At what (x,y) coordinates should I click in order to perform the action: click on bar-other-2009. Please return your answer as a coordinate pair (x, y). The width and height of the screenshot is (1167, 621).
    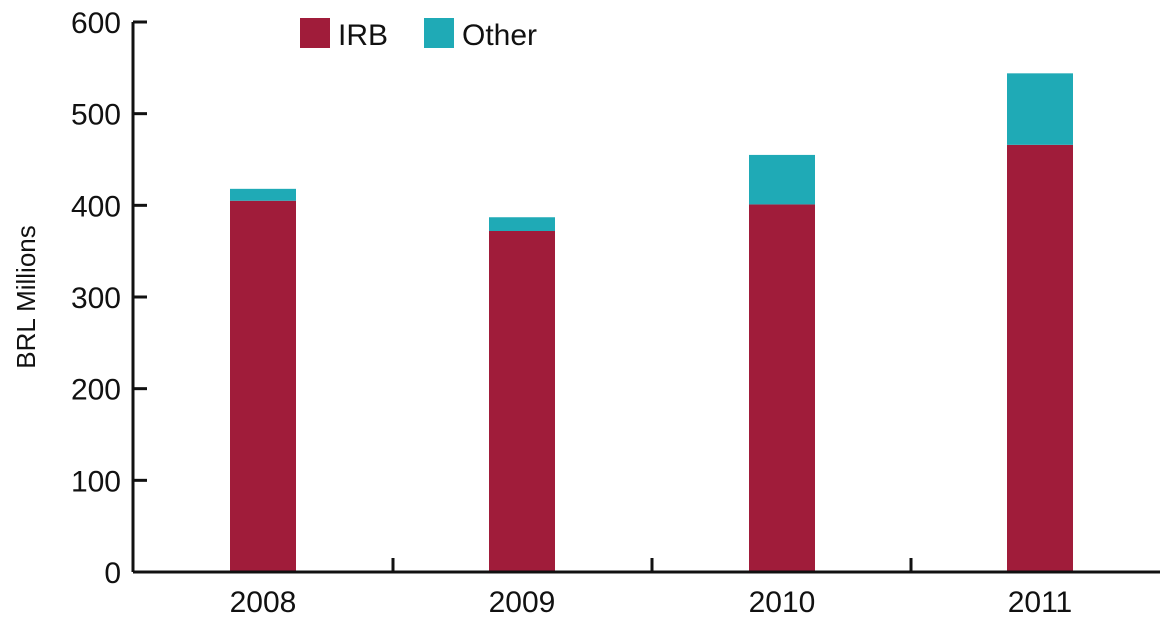
    Looking at the image, I should click on (522, 224).